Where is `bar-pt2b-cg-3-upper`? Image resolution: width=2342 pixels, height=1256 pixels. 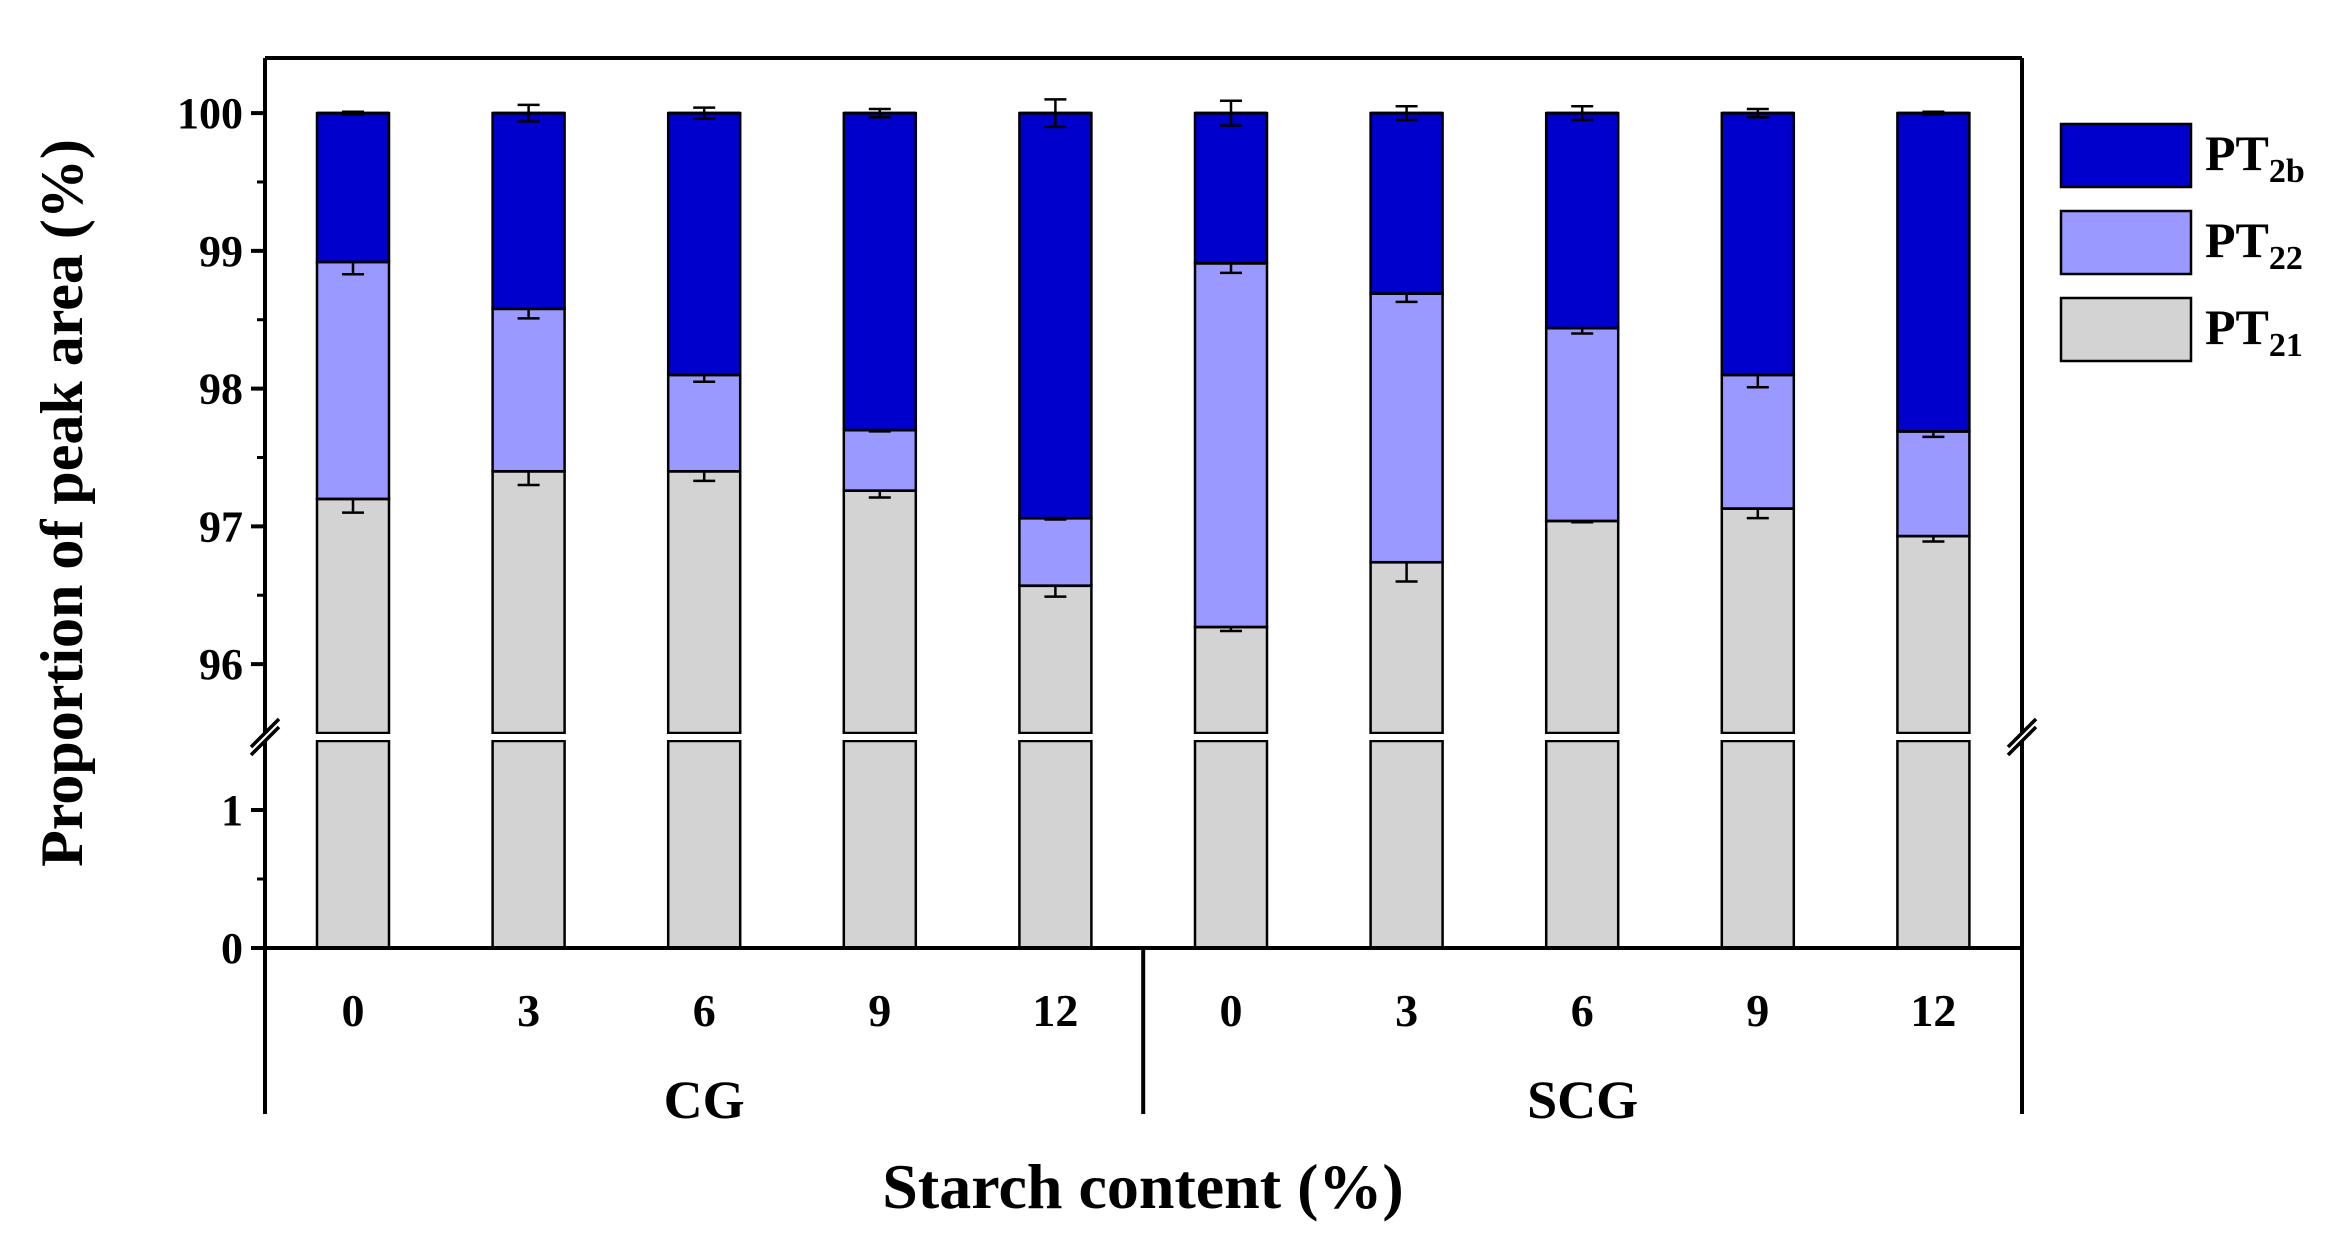
bar-pt2b-cg-3-upper is located at coordinates (528, 210).